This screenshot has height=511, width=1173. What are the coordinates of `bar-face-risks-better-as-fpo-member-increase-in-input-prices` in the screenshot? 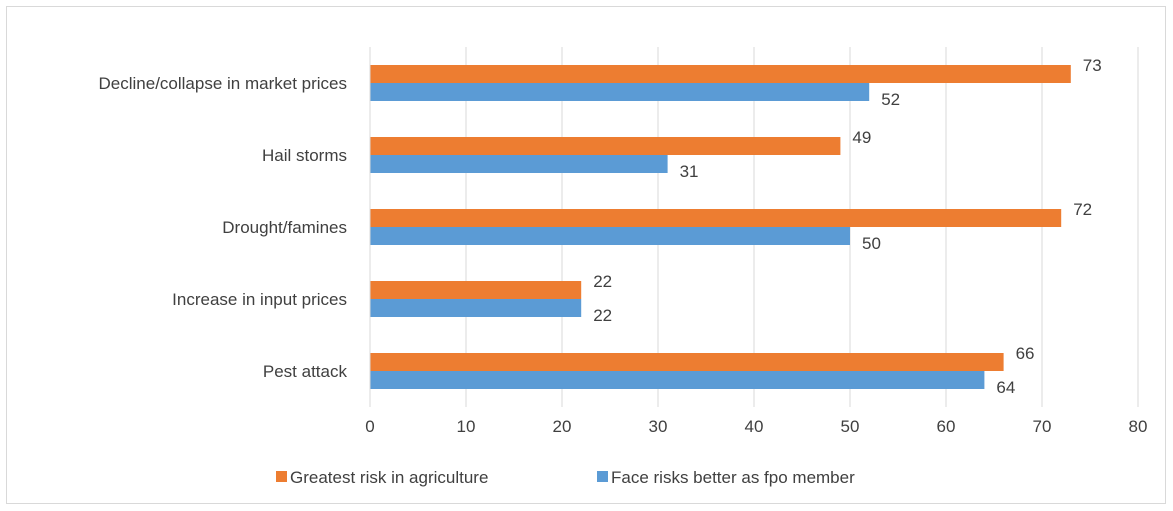 It's located at (476, 308).